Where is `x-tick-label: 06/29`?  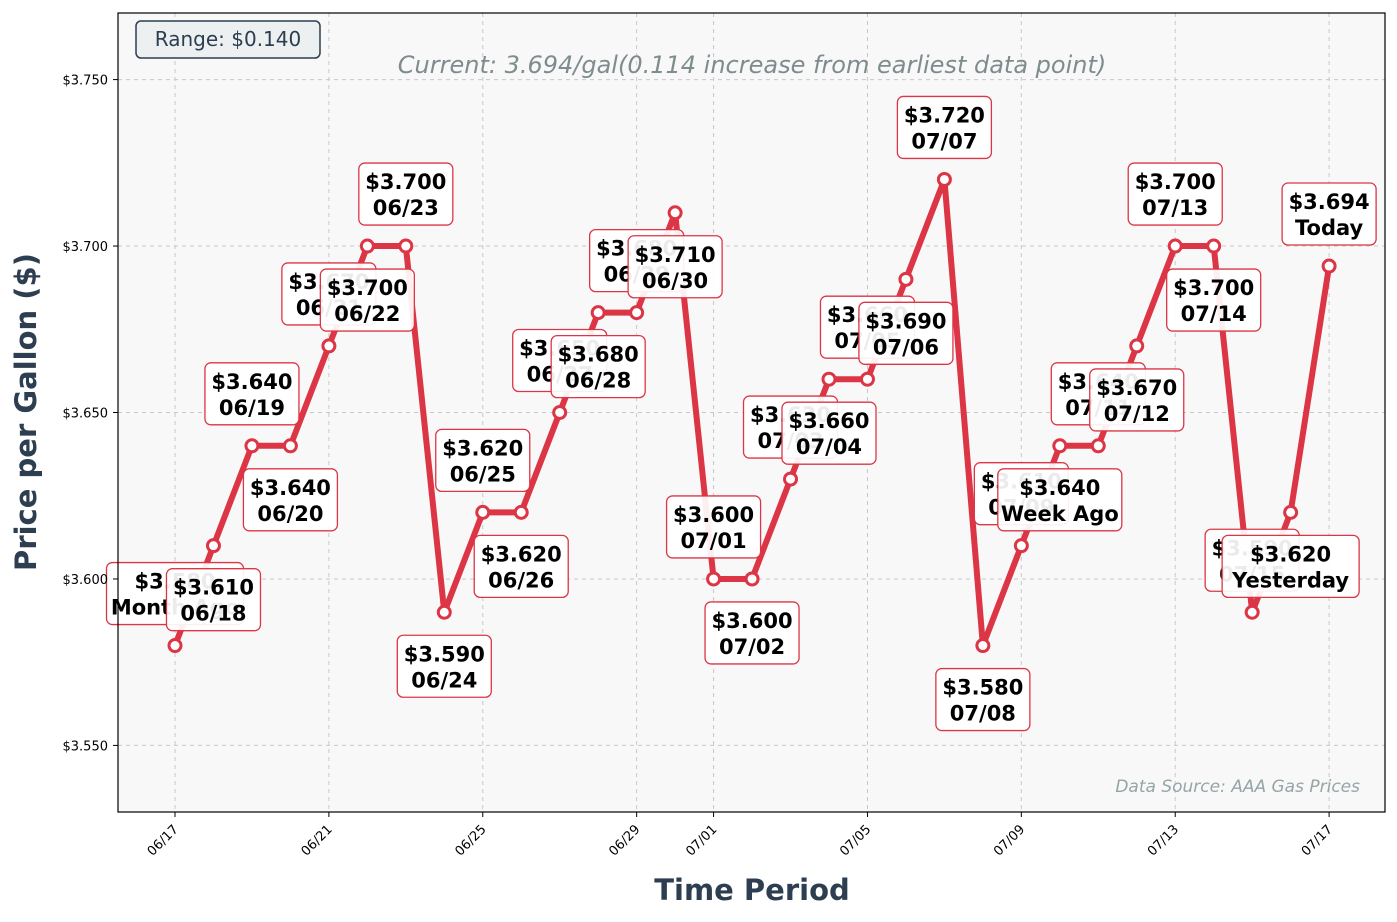
x-tick-label: 06/29 is located at coordinates (624, 840).